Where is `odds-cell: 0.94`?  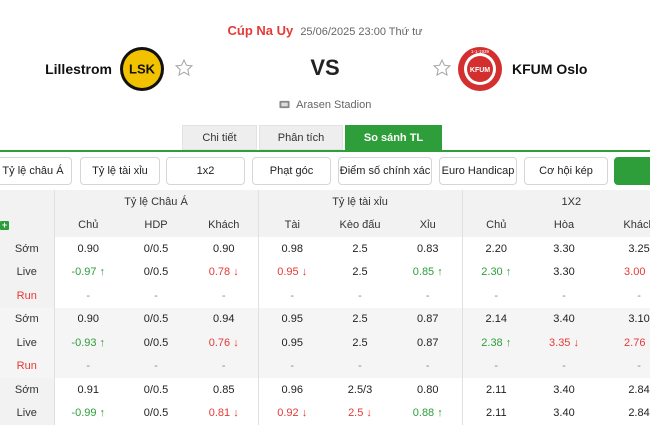
odds-cell: 0.94 is located at coordinates (224, 319).